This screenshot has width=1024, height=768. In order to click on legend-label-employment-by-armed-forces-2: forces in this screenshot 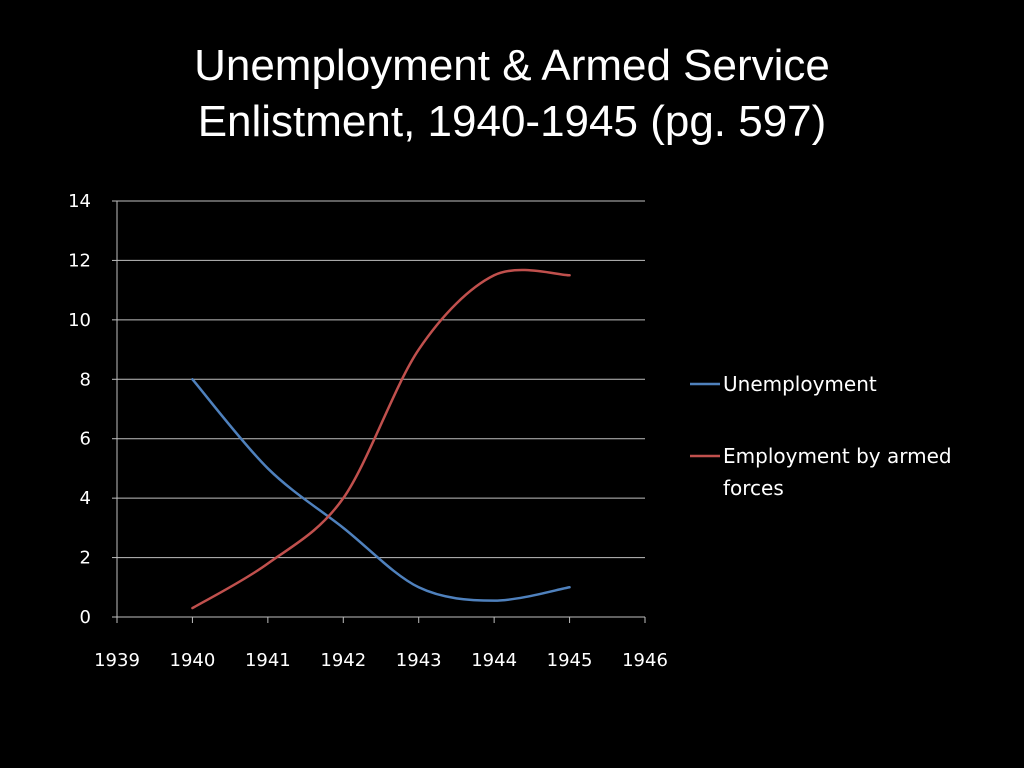, I will do `click(753, 488)`.